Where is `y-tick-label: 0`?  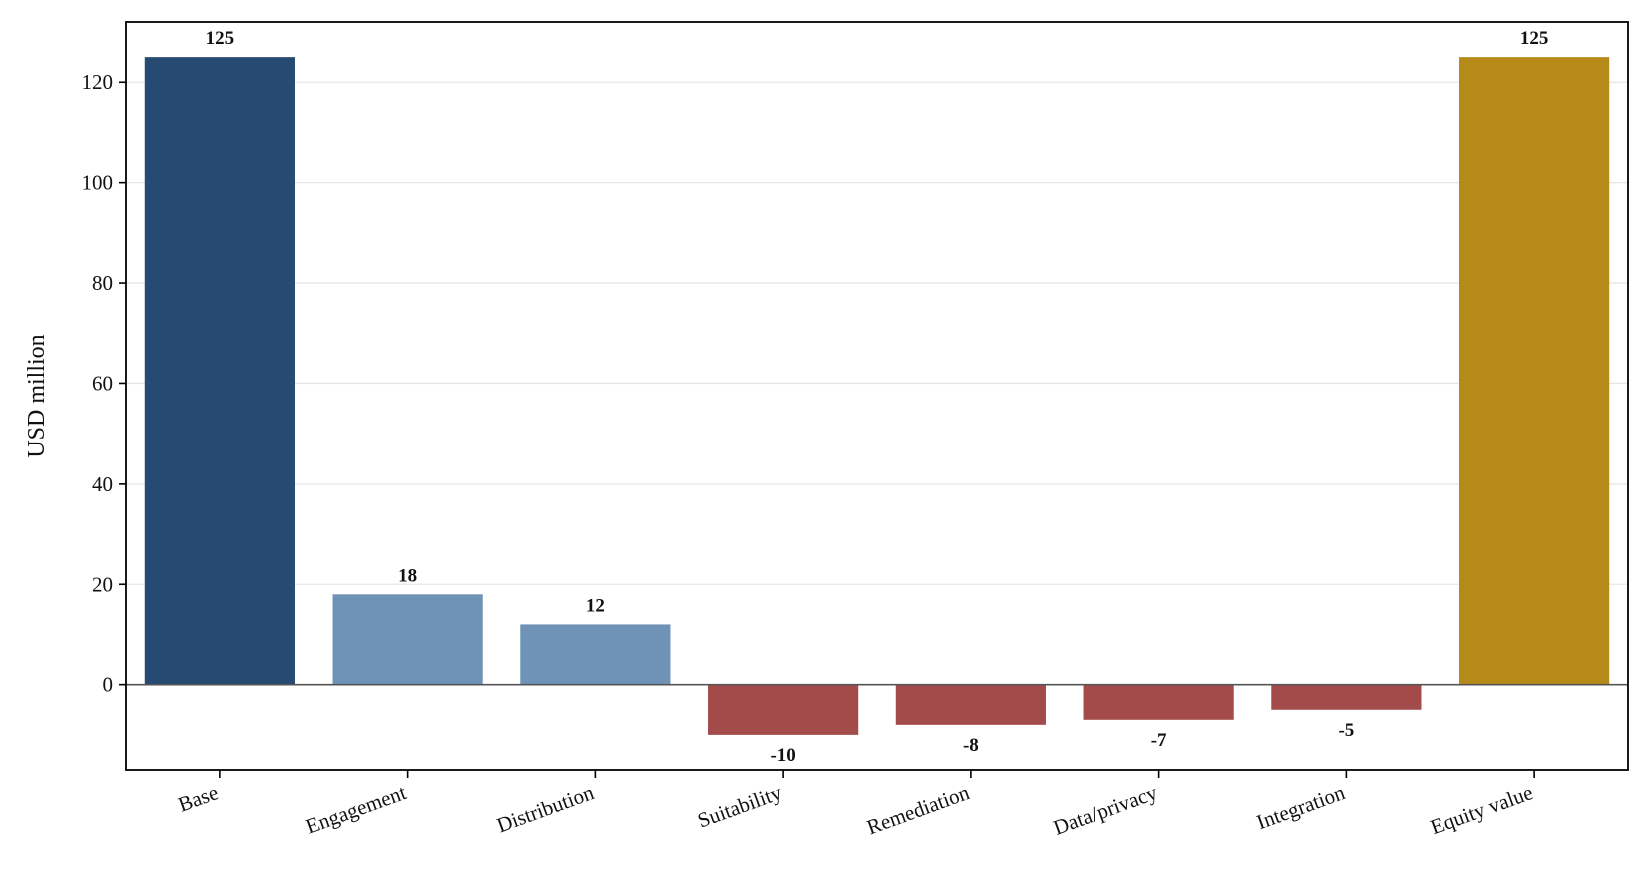 y-tick-label: 0 is located at coordinates (108, 685).